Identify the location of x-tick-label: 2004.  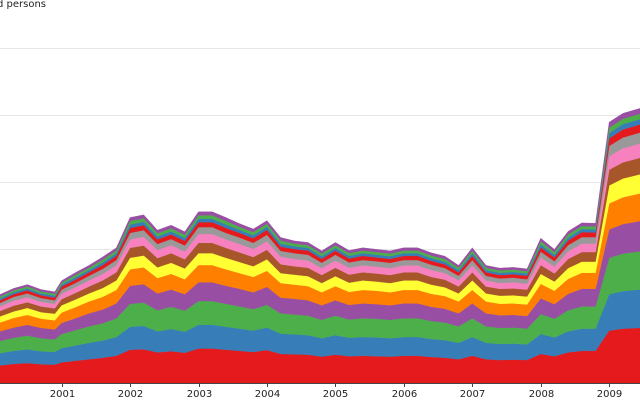
(267, 394).